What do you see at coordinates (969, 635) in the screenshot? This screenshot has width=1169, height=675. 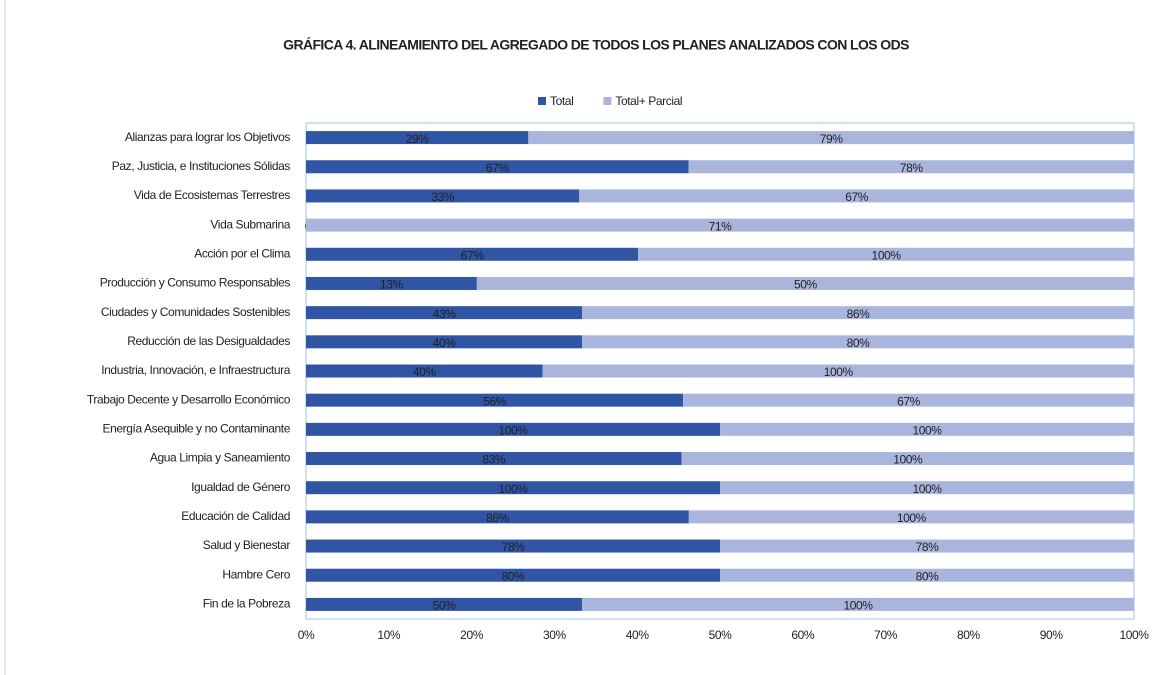 I see `x-tick-label: 80%` at bounding box center [969, 635].